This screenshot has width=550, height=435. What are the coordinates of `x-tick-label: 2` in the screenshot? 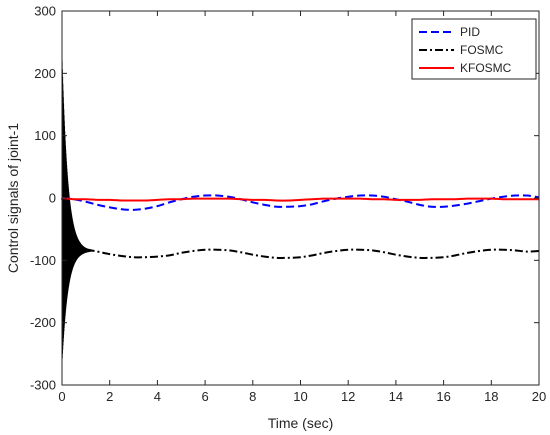 It's located at (109, 396).